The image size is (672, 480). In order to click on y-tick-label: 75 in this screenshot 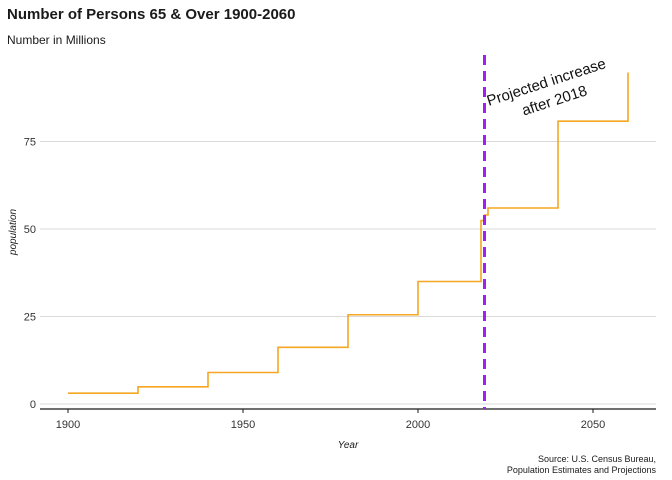, I will do `click(30, 143)`.